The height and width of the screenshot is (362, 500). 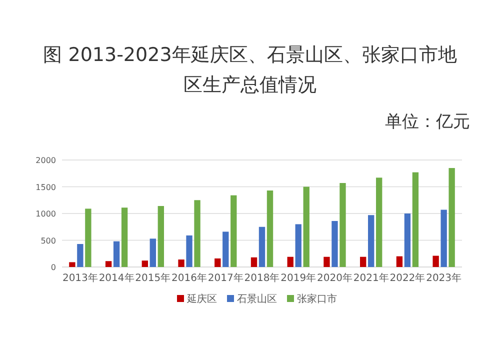 What do you see at coordinates (46, 214) in the screenshot?
I see `y-tick-label: 1000` at bounding box center [46, 214].